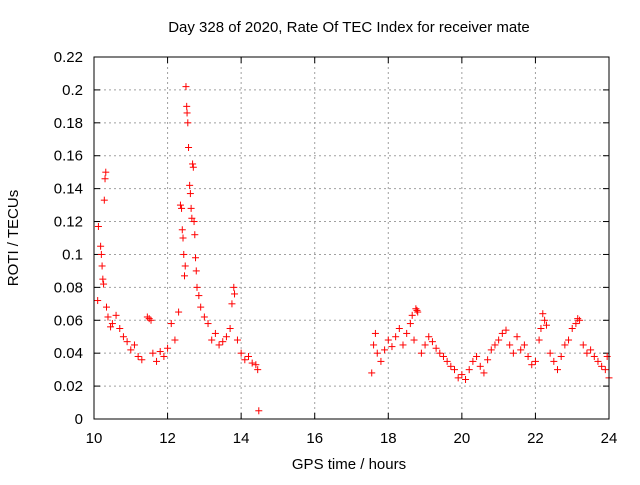  Describe the element at coordinates (349, 464) in the screenshot. I see `x-axis-label: GPS time / hours` at that location.